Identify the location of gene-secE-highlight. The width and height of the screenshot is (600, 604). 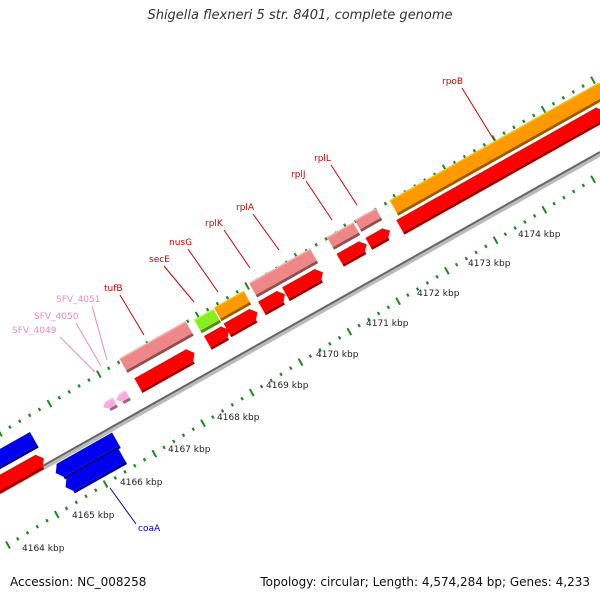
(204, 314).